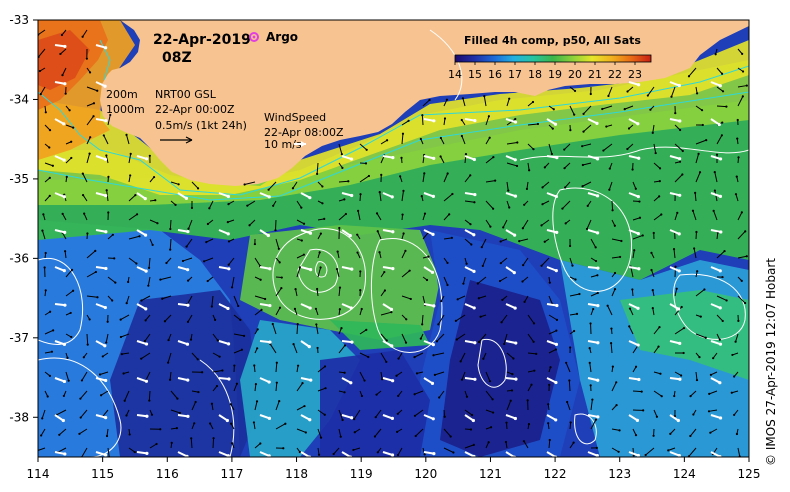 Image resolution: width=790 pixels, height=492 pixels. I want to click on y-tick-label: -33, so click(19, 20).